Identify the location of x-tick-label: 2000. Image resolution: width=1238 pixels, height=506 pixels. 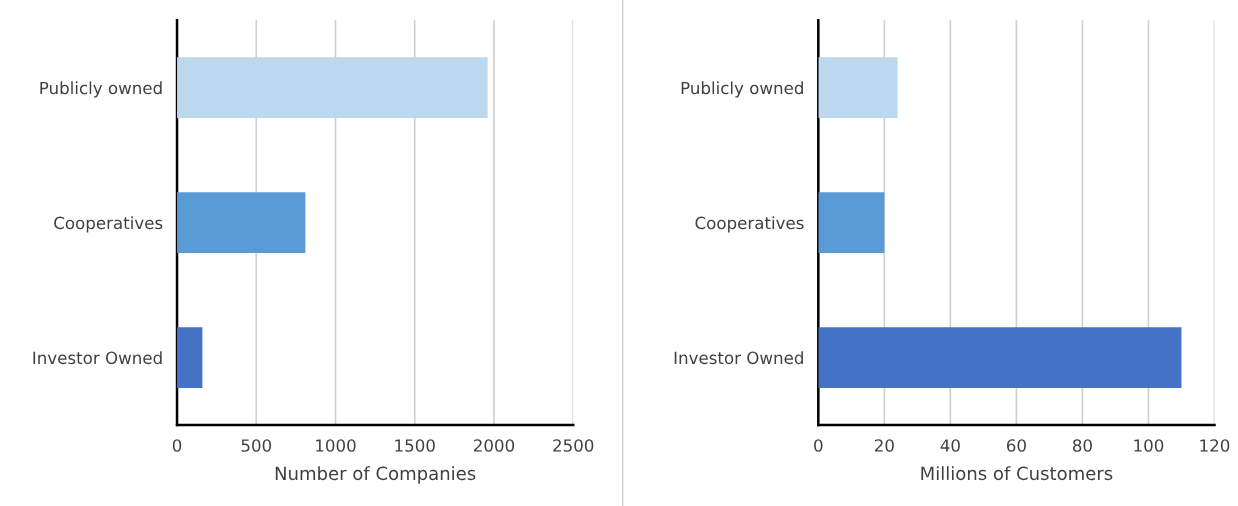
(494, 445).